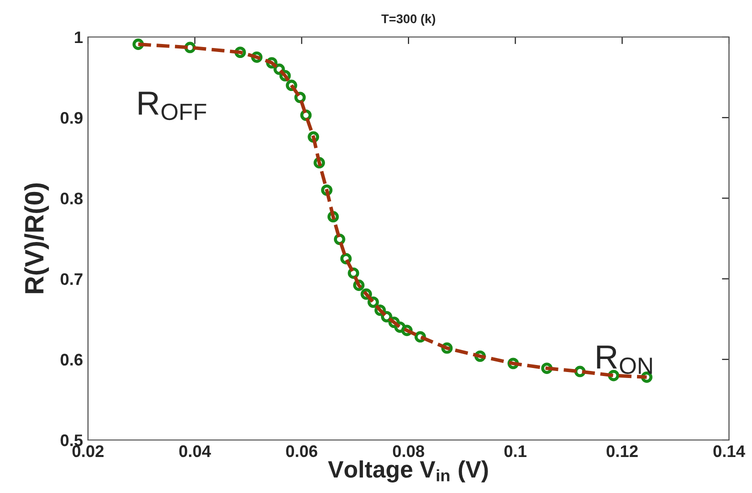 The width and height of the screenshot is (752, 493). What do you see at coordinates (78, 38) in the screenshot?
I see `y-tick-label: 1` at bounding box center [78, 38].